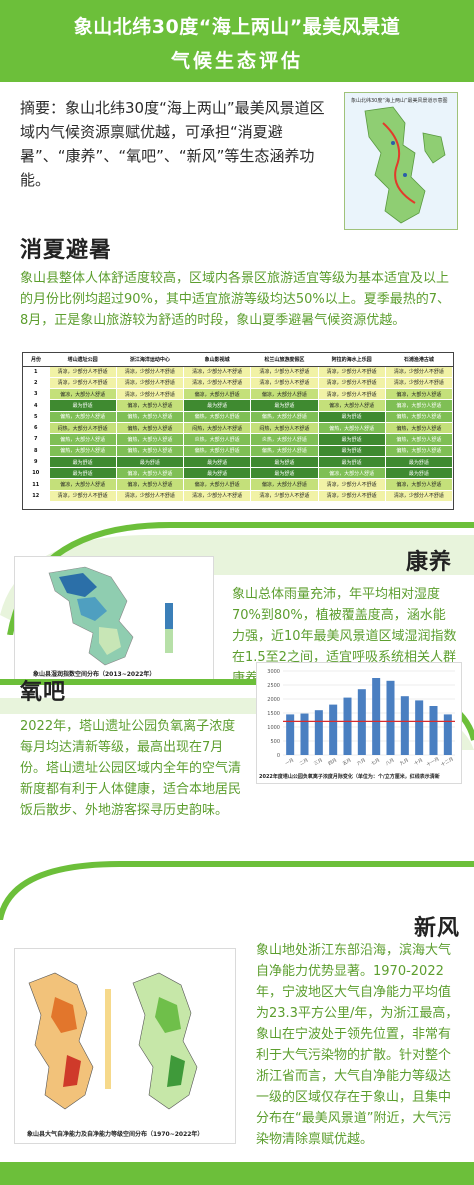 The width and height of the screenshot is (474, 1185). I want to click on table-month-cell: 1, so click(36, 372).